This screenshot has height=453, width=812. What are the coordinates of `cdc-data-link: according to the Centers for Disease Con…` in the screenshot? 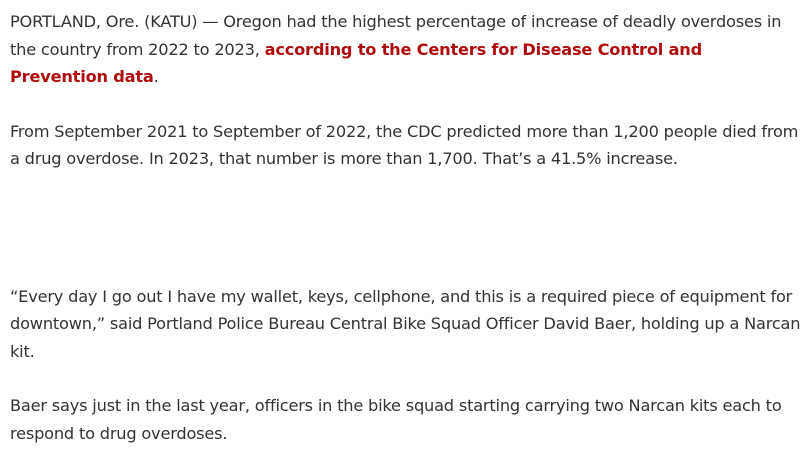 It's located at (356, 63).